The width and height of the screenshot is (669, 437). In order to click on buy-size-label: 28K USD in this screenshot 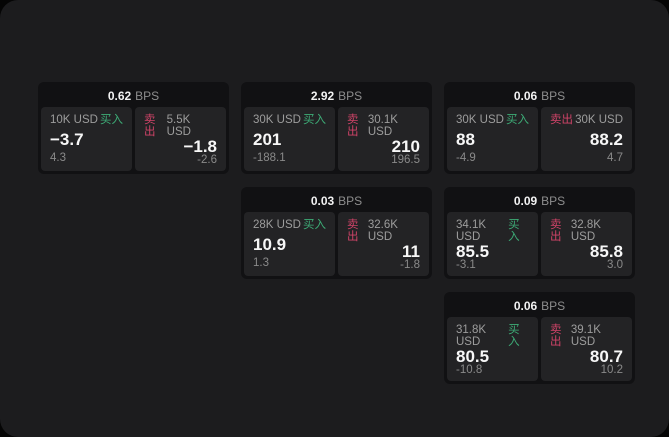, I will do `click(277, 225)`.